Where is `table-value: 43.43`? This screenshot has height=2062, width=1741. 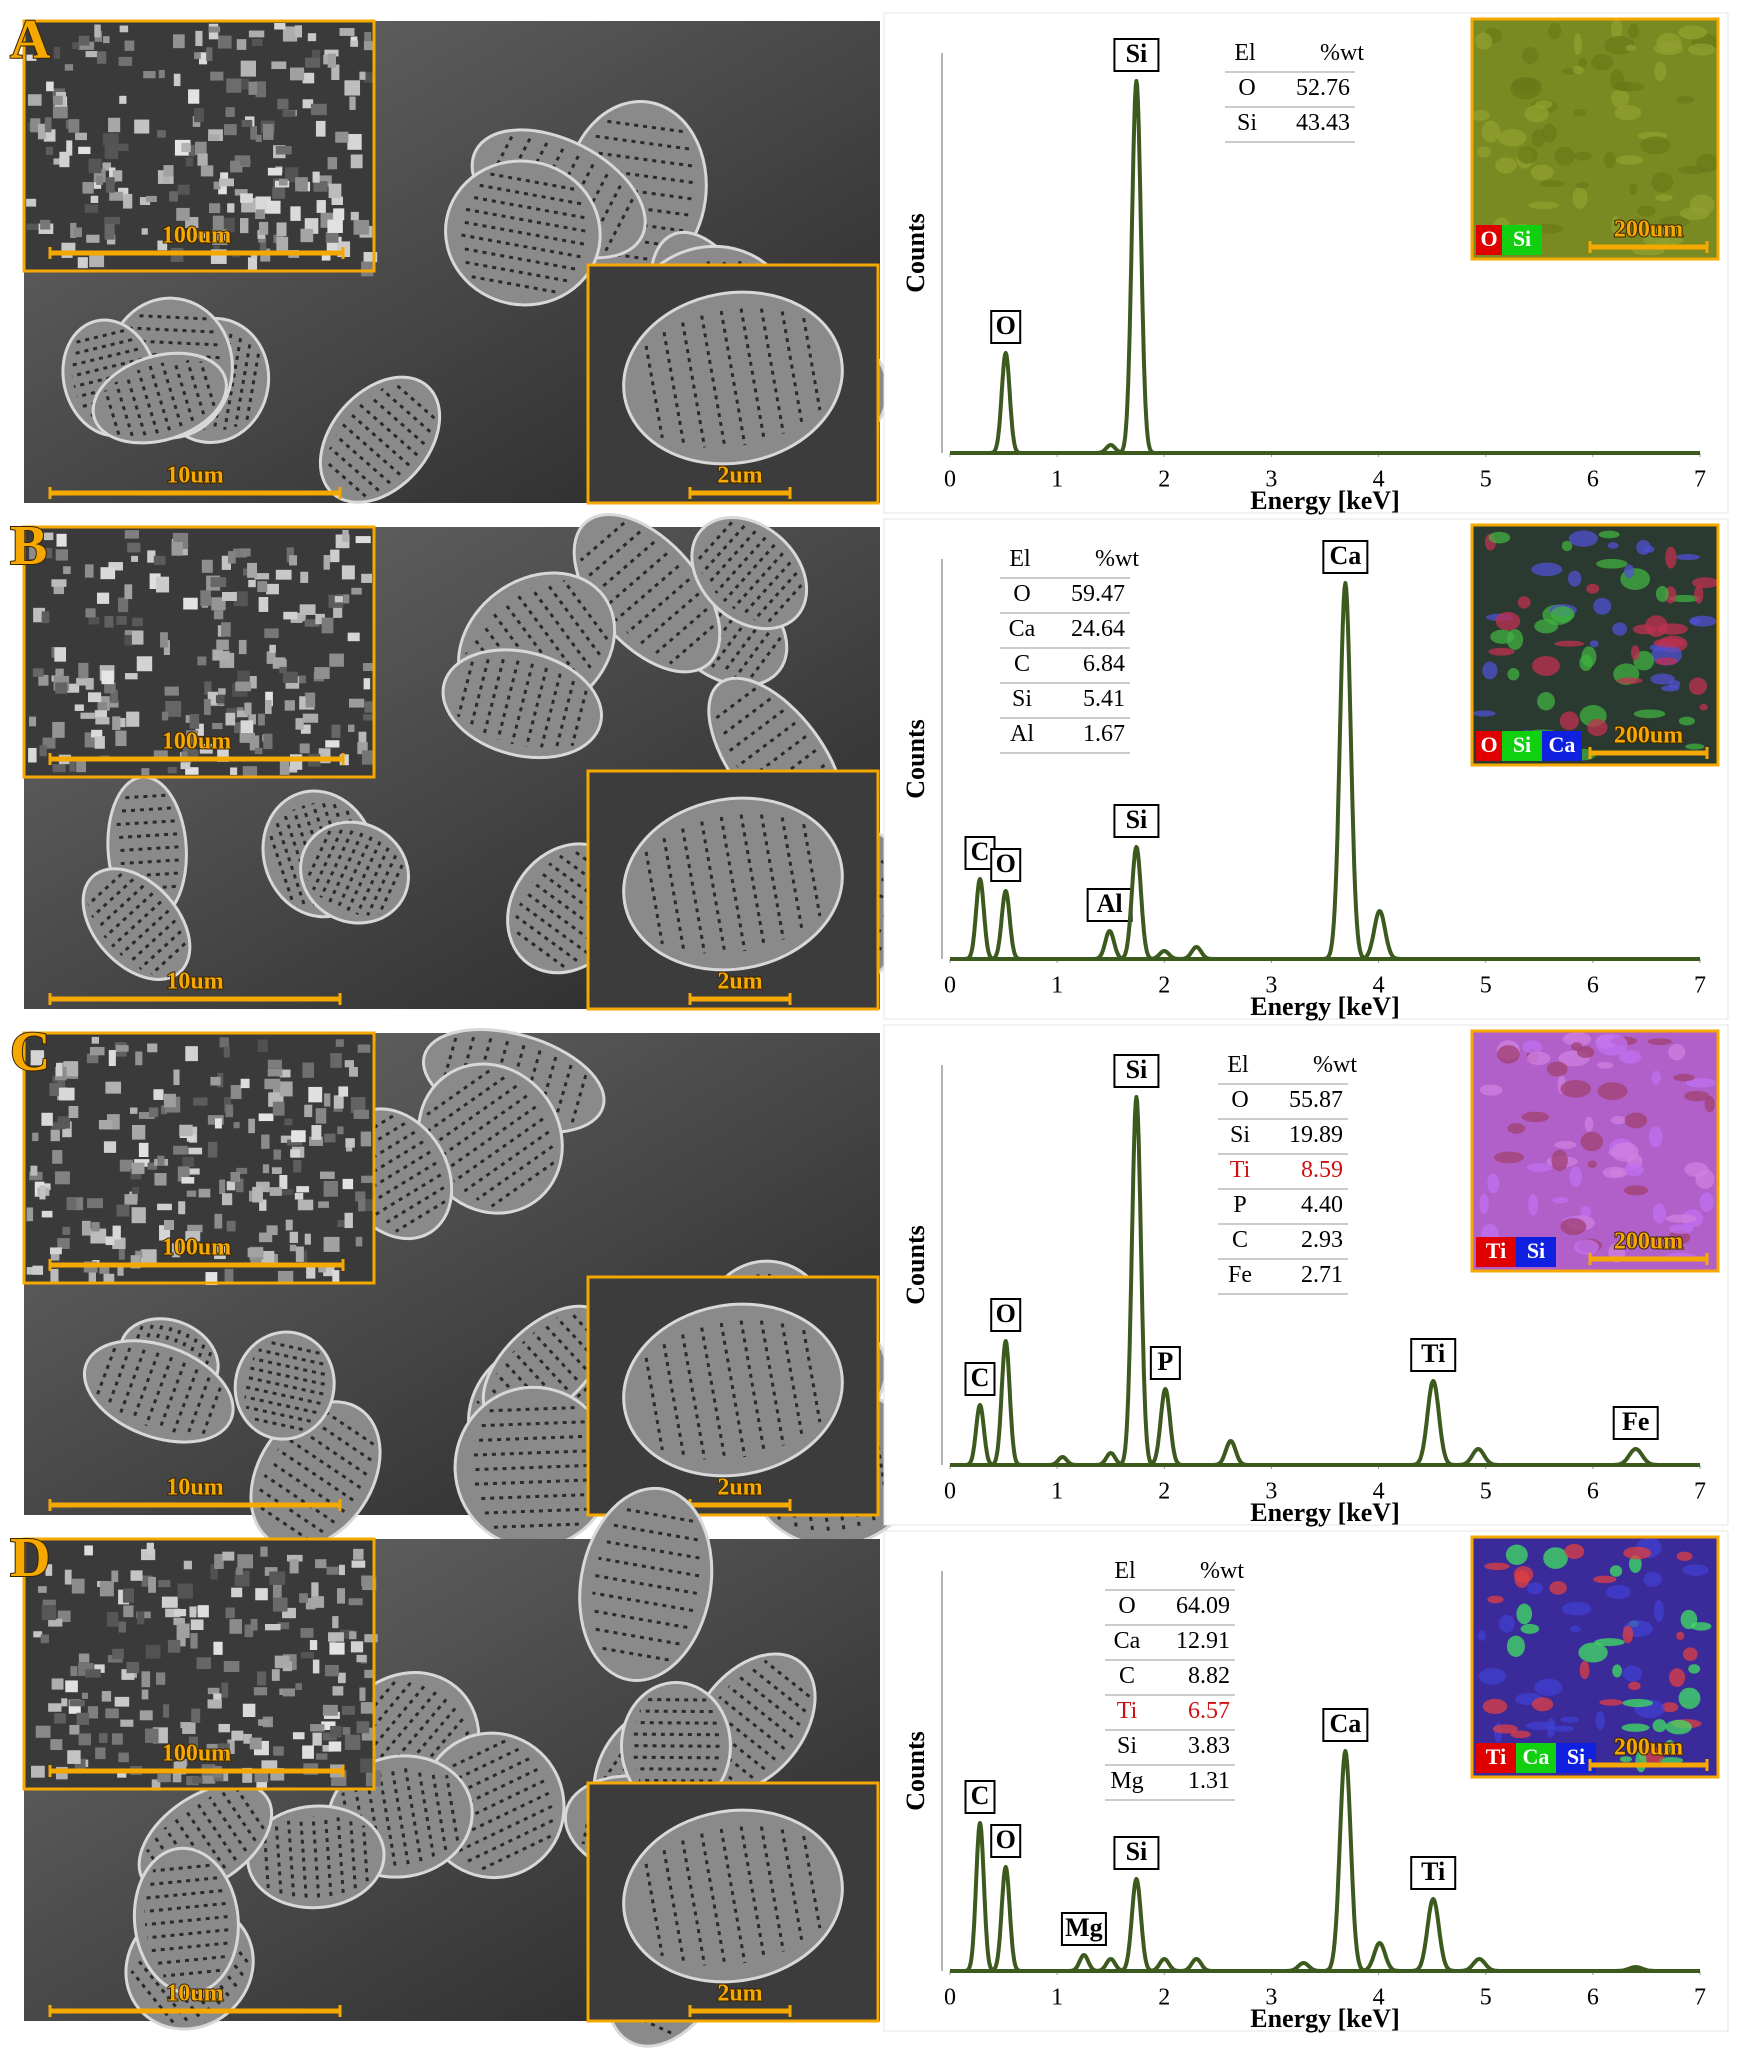 table-value: 43.43 is located at coordinates (1323, 123).